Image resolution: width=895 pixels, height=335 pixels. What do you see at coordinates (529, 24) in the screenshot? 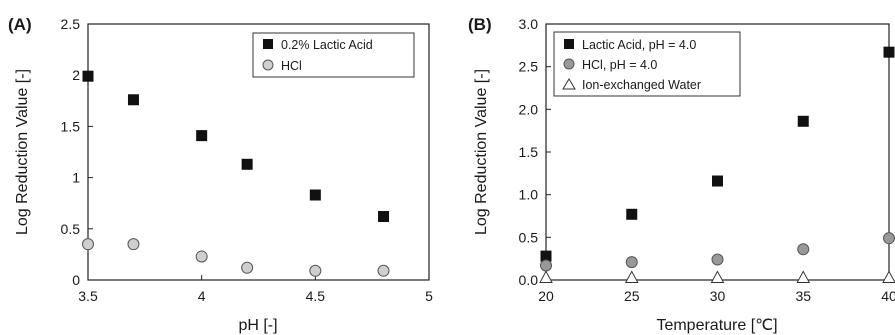
I see `y-tick-label: 3.0` at bounding box center [529, 24].